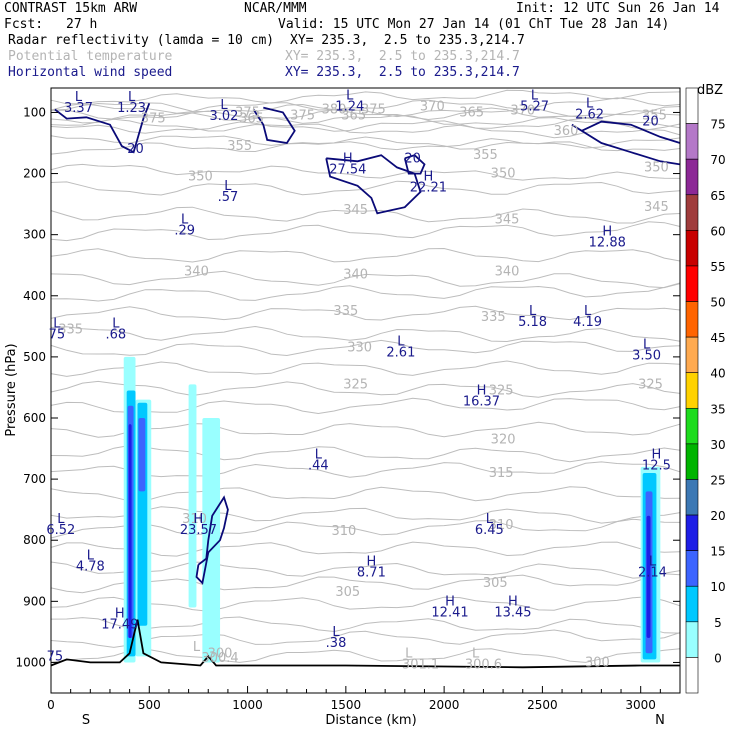 The height and width of the screenshot is (740, 740). What do you see at coordinates (184, 230) in the screenshot?
I see `wind-label: .29` at bounding box center [184, 230].